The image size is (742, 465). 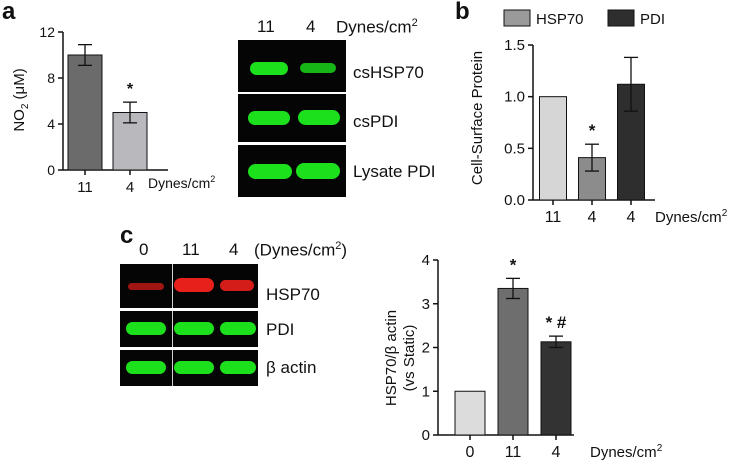 I want to click on blot-a-lane-label: 4, so click(x=311, y=26).